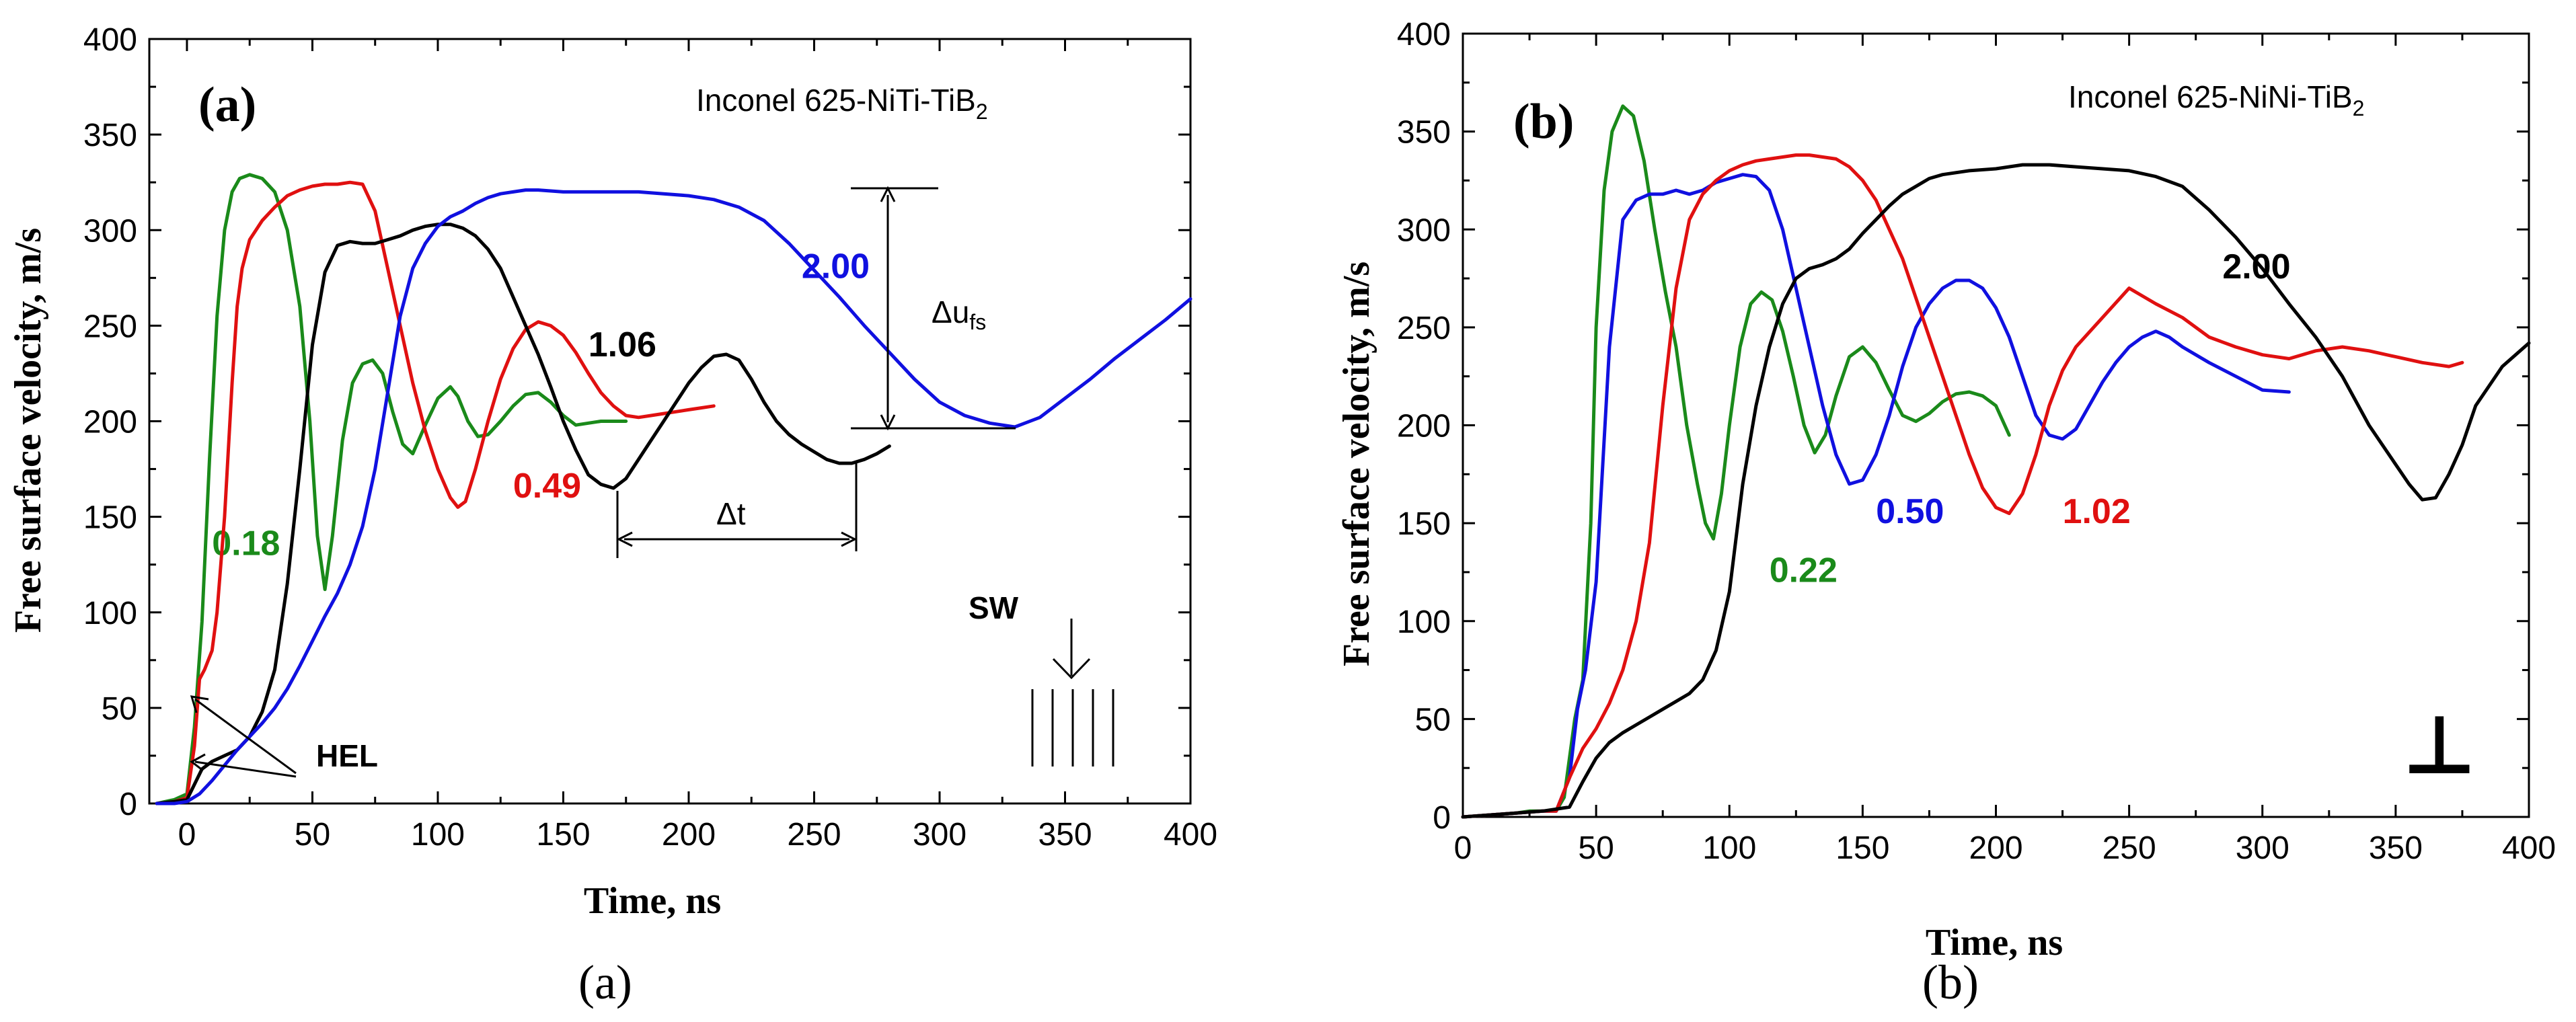  Describe the element at coordinates (110, 326) in the screenshot. I see `panel-a-y-tick-label: 250` at that location.